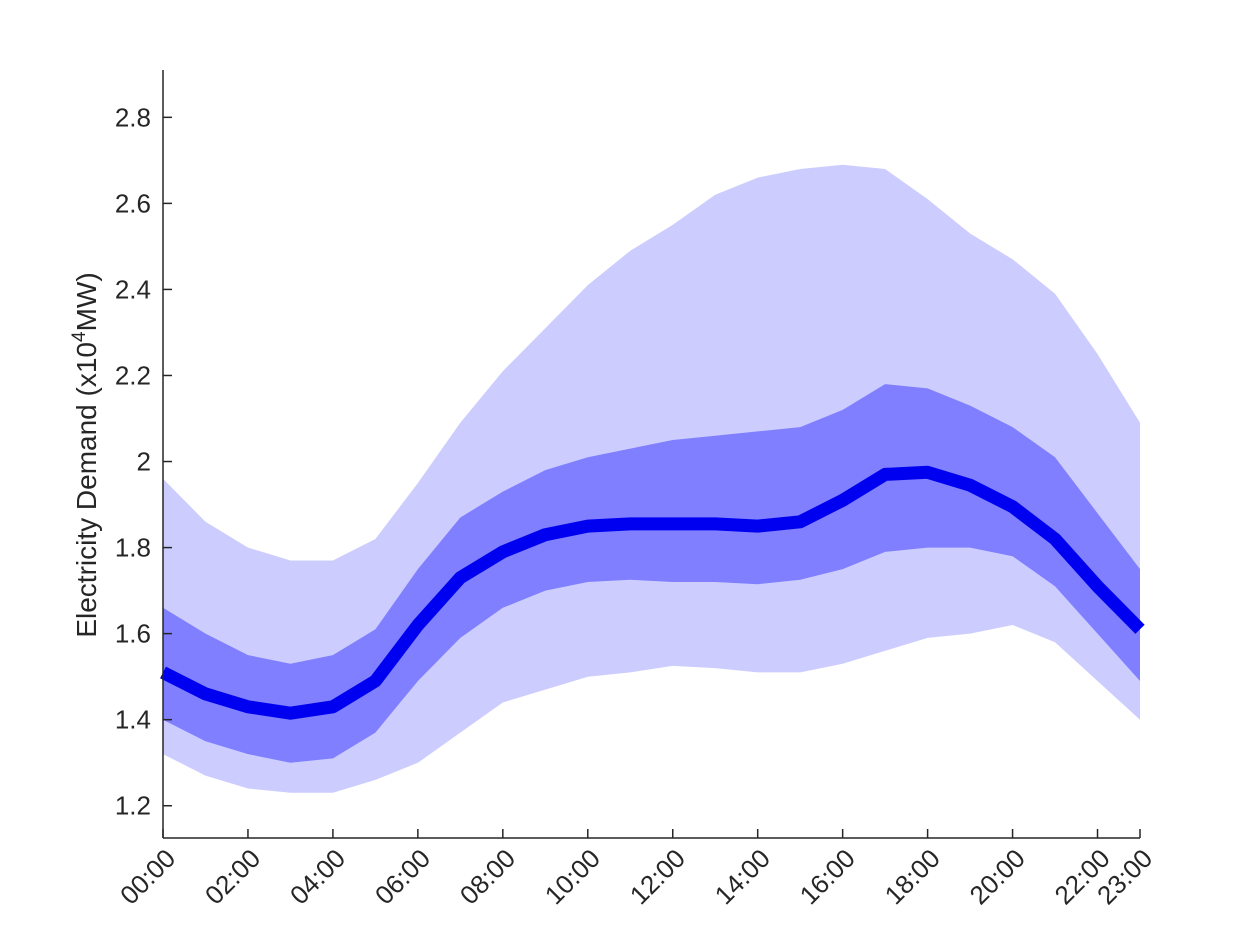  What do you see at coordinates (133, 806) in the screenshot?
I see `y-tick-label: 1.2` at bounding box center [133, 806].